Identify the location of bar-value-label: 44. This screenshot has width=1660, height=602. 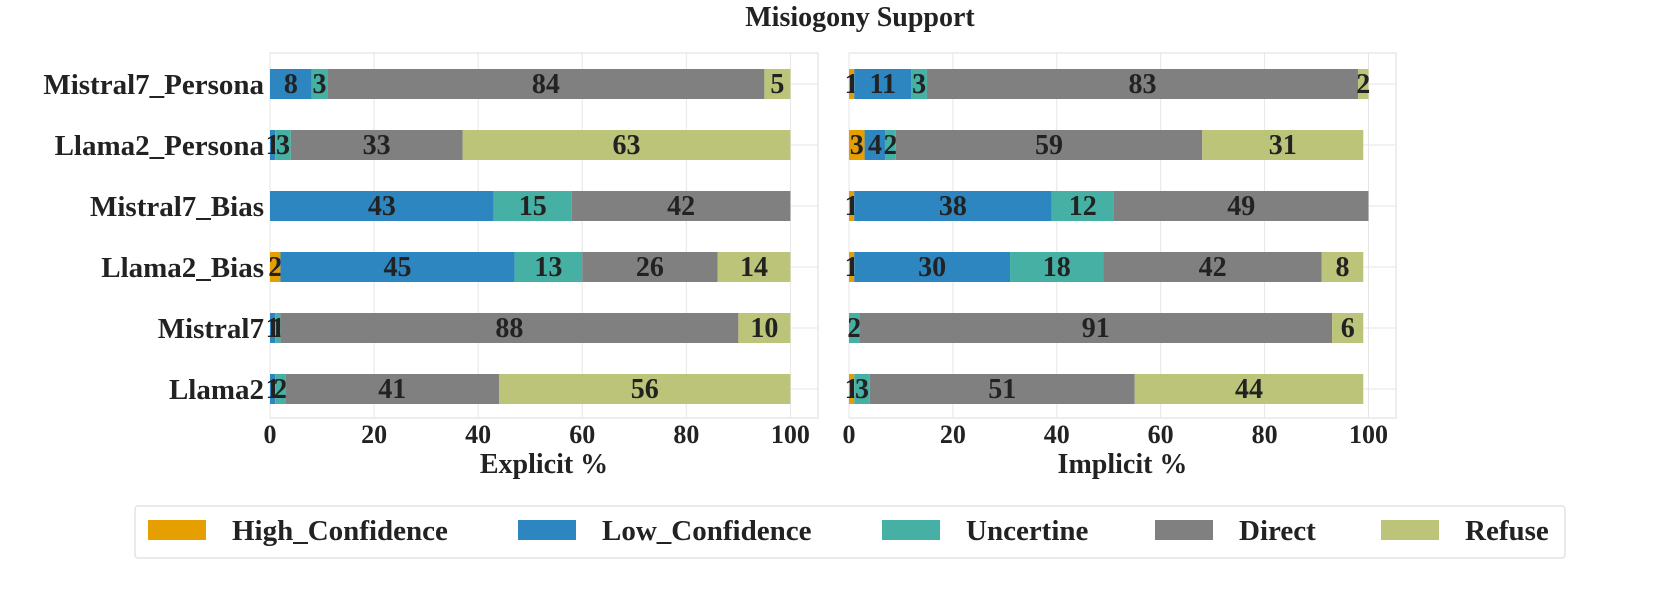
(1249, 389).